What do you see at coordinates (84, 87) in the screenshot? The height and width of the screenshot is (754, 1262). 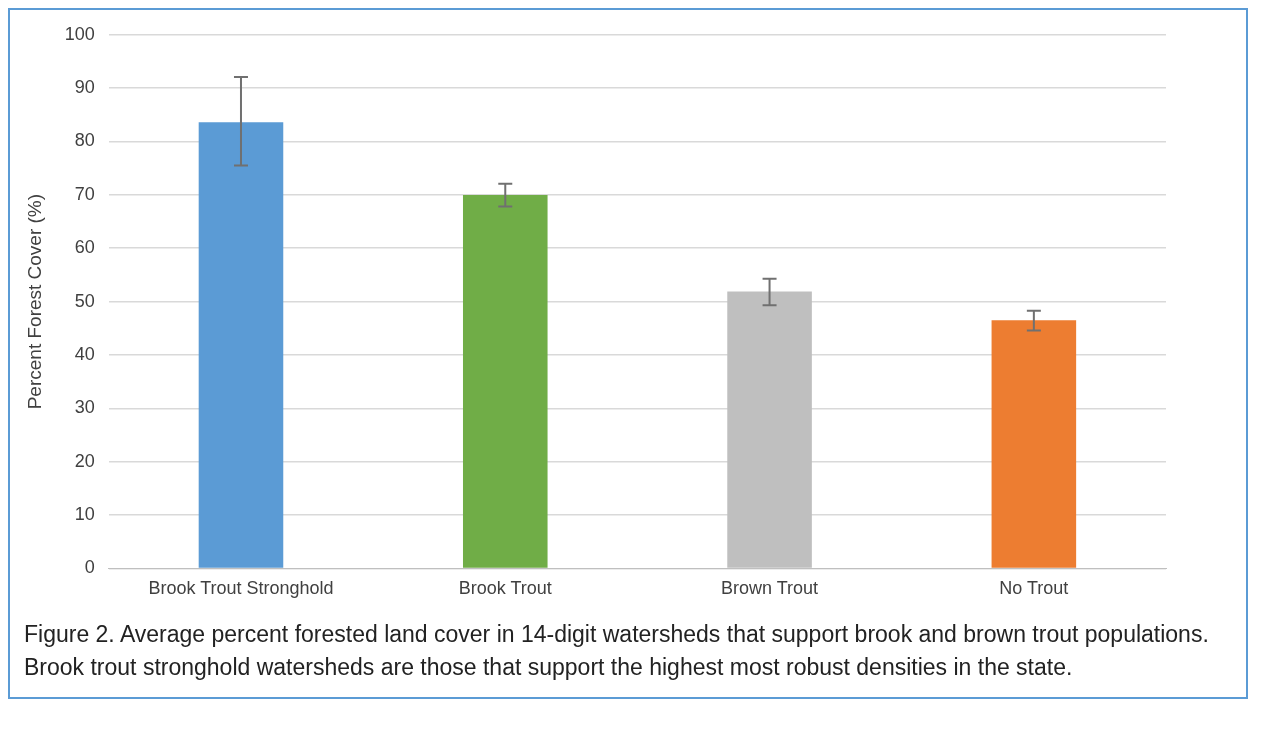 I see `y-tick-label: 90` at bounding box center [84, 87].